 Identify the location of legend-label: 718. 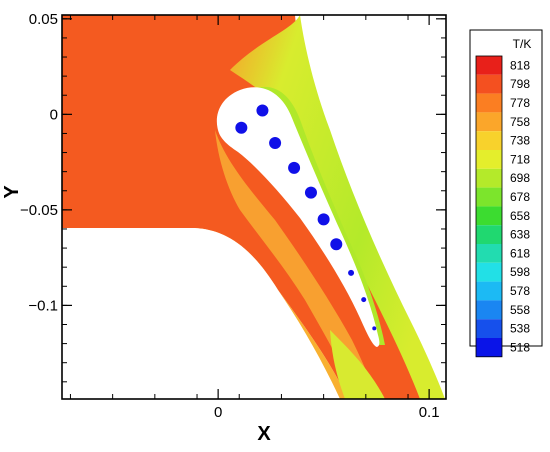
(520, 159).